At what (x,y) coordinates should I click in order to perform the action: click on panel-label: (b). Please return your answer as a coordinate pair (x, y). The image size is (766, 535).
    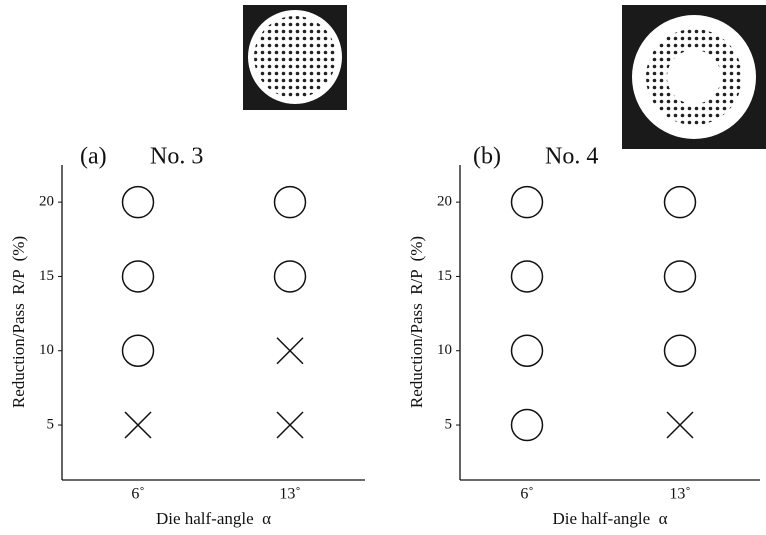
    Looking at the image, I should click on (487, 157).